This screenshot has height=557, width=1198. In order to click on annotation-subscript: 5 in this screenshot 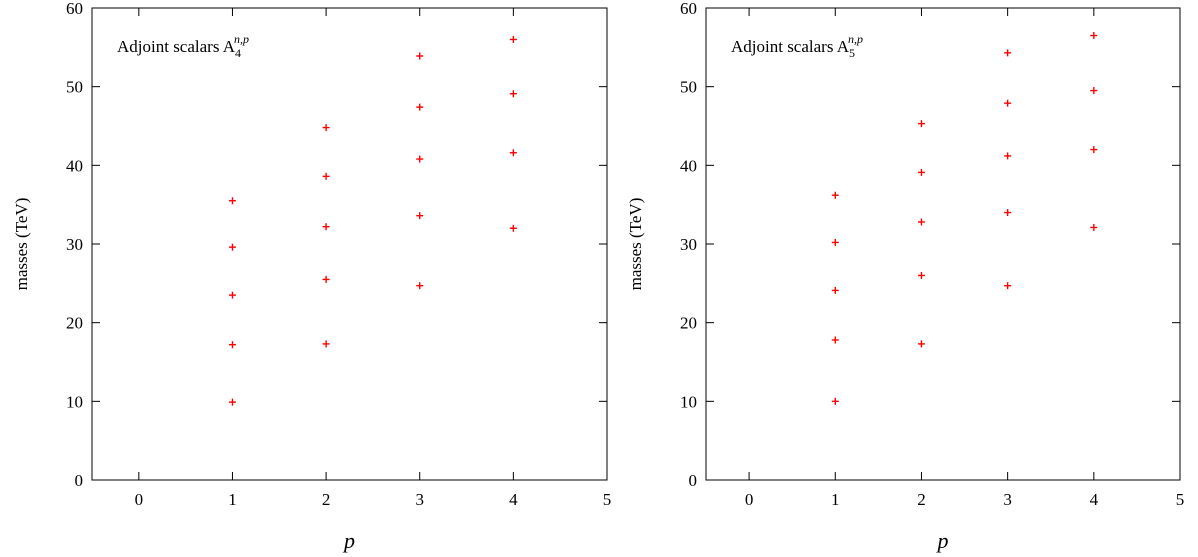, I will do `click(852, 53)`.